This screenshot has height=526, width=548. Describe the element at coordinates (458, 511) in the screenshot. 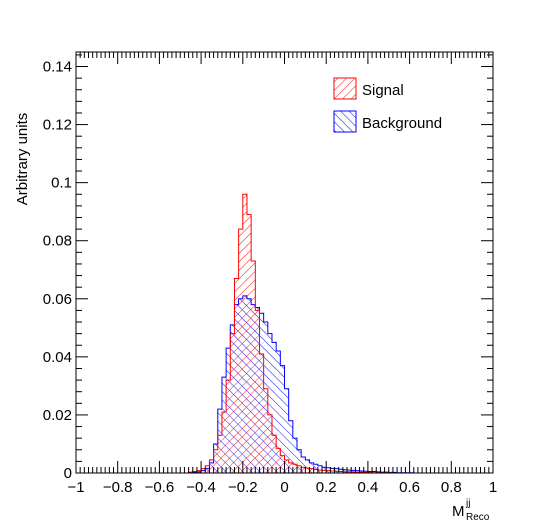

I see `x-axis-title-main: M` at that location.